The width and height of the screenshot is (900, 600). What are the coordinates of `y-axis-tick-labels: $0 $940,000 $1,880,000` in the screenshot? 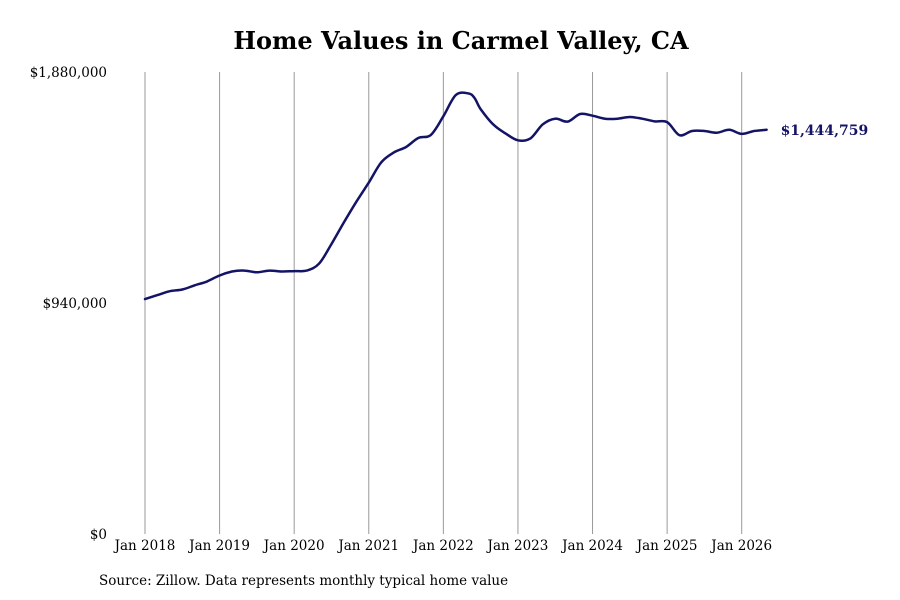 It's located at (68, 304).